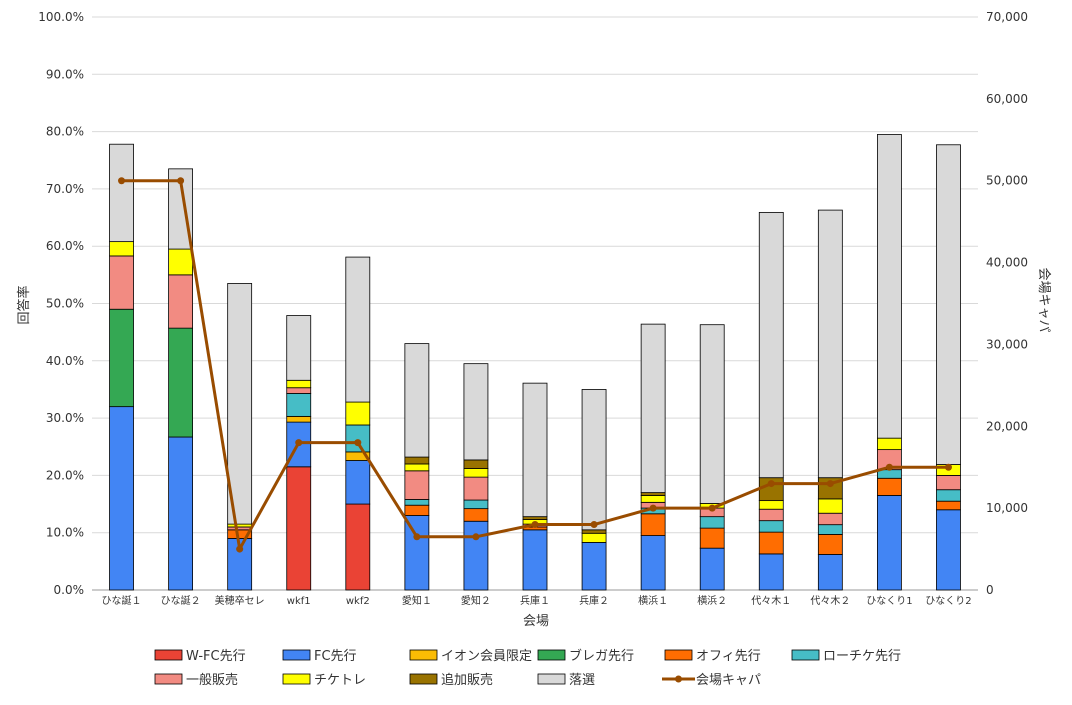 This screenshot has height=705, width=1072. What do you see at coordinates (476, 600) in the screenshot?
I see `x-tick-label: 愛知２` at bounding box center [476, 600].